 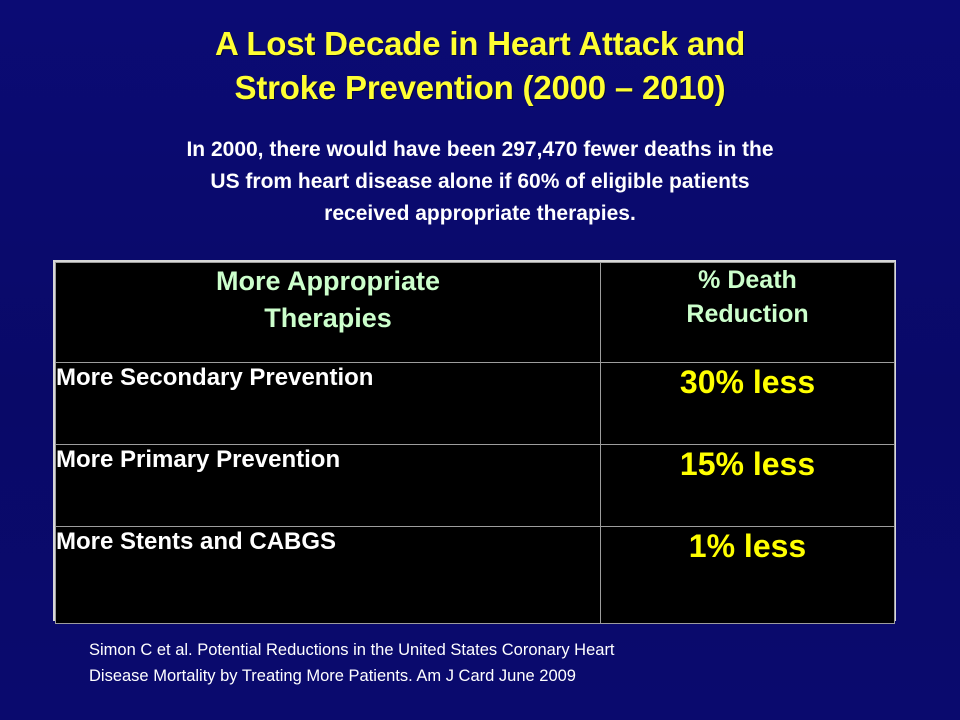 I want to click on therapy-name-cell: More Stents and CABGS, so click(x=328, y=575).